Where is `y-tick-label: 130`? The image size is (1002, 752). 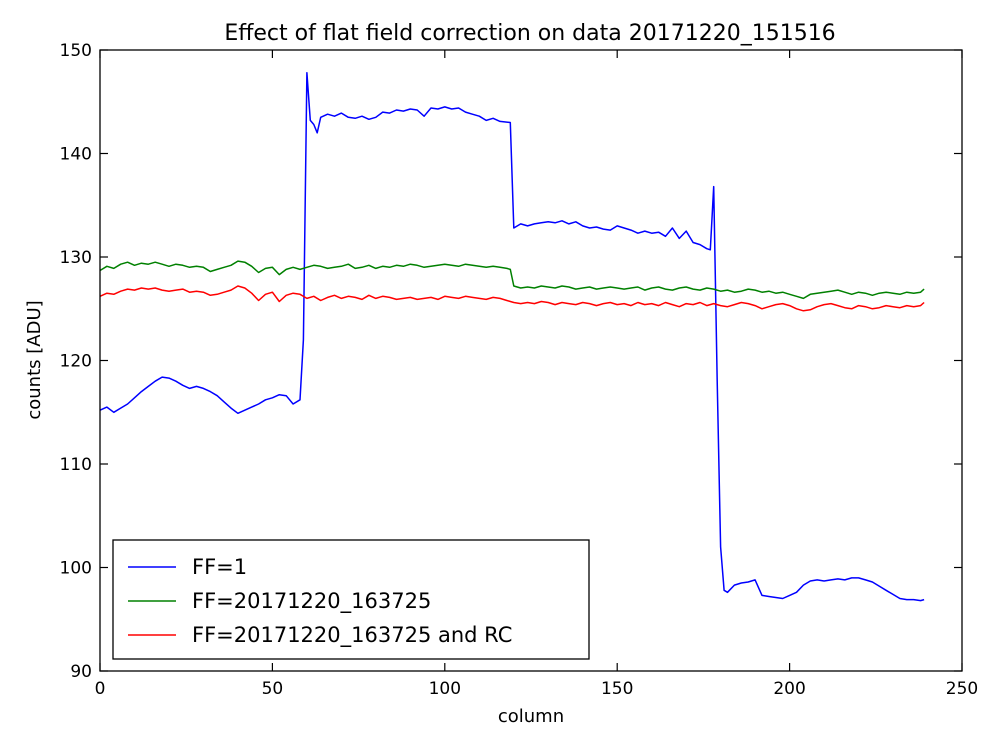 y-tick-label: 130 is located at coordinates (76, 258).